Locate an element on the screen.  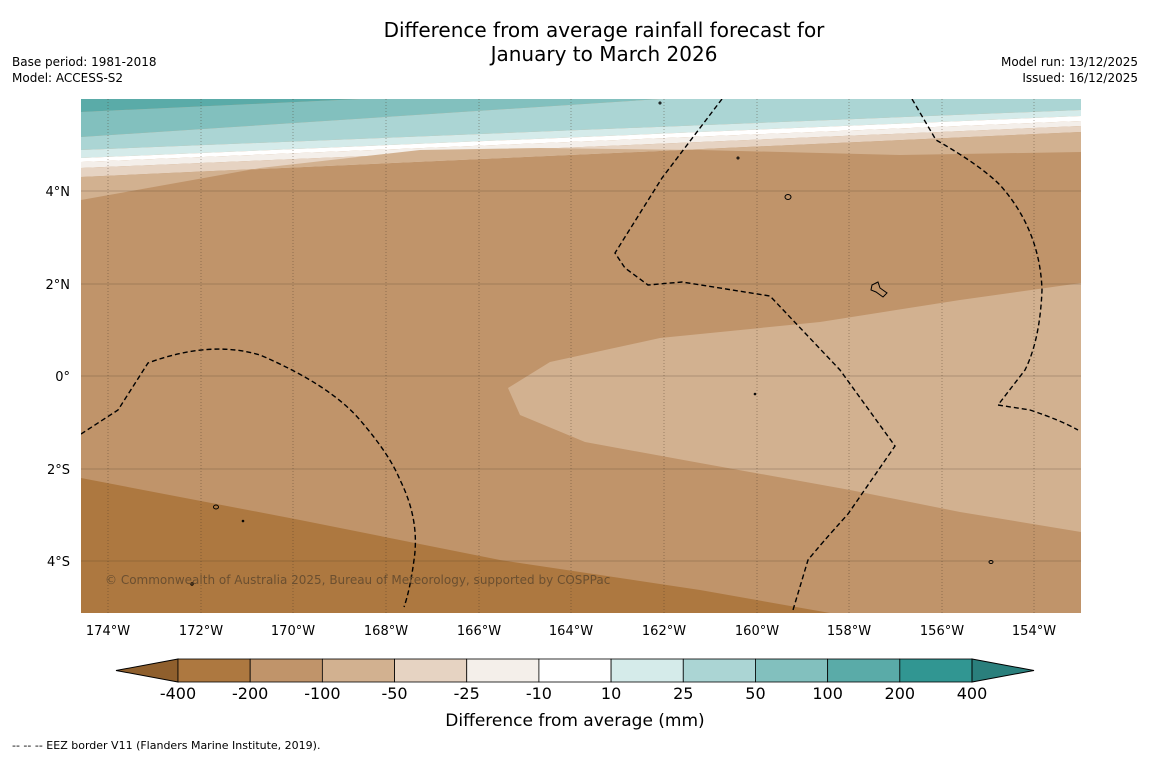
colorbar-tick-label: -10 is located at coordinates (539, 693).